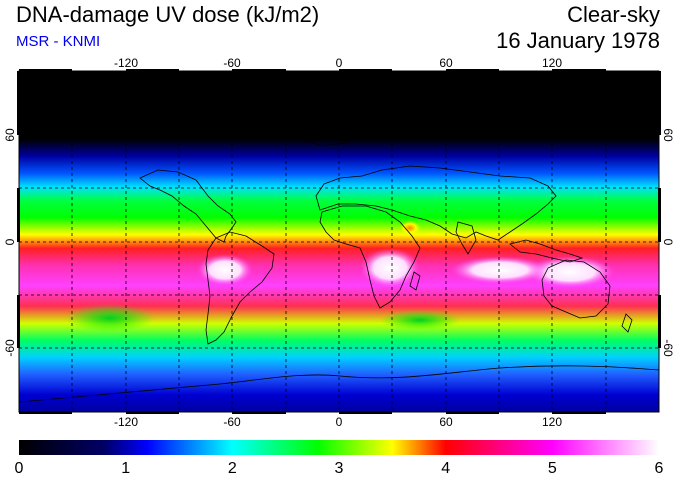 This screenshot has width=678, height=480. Describe the element at coordinates (546, 251) in the screenshot. I see `coast-southeast-asia-islands` at that location.